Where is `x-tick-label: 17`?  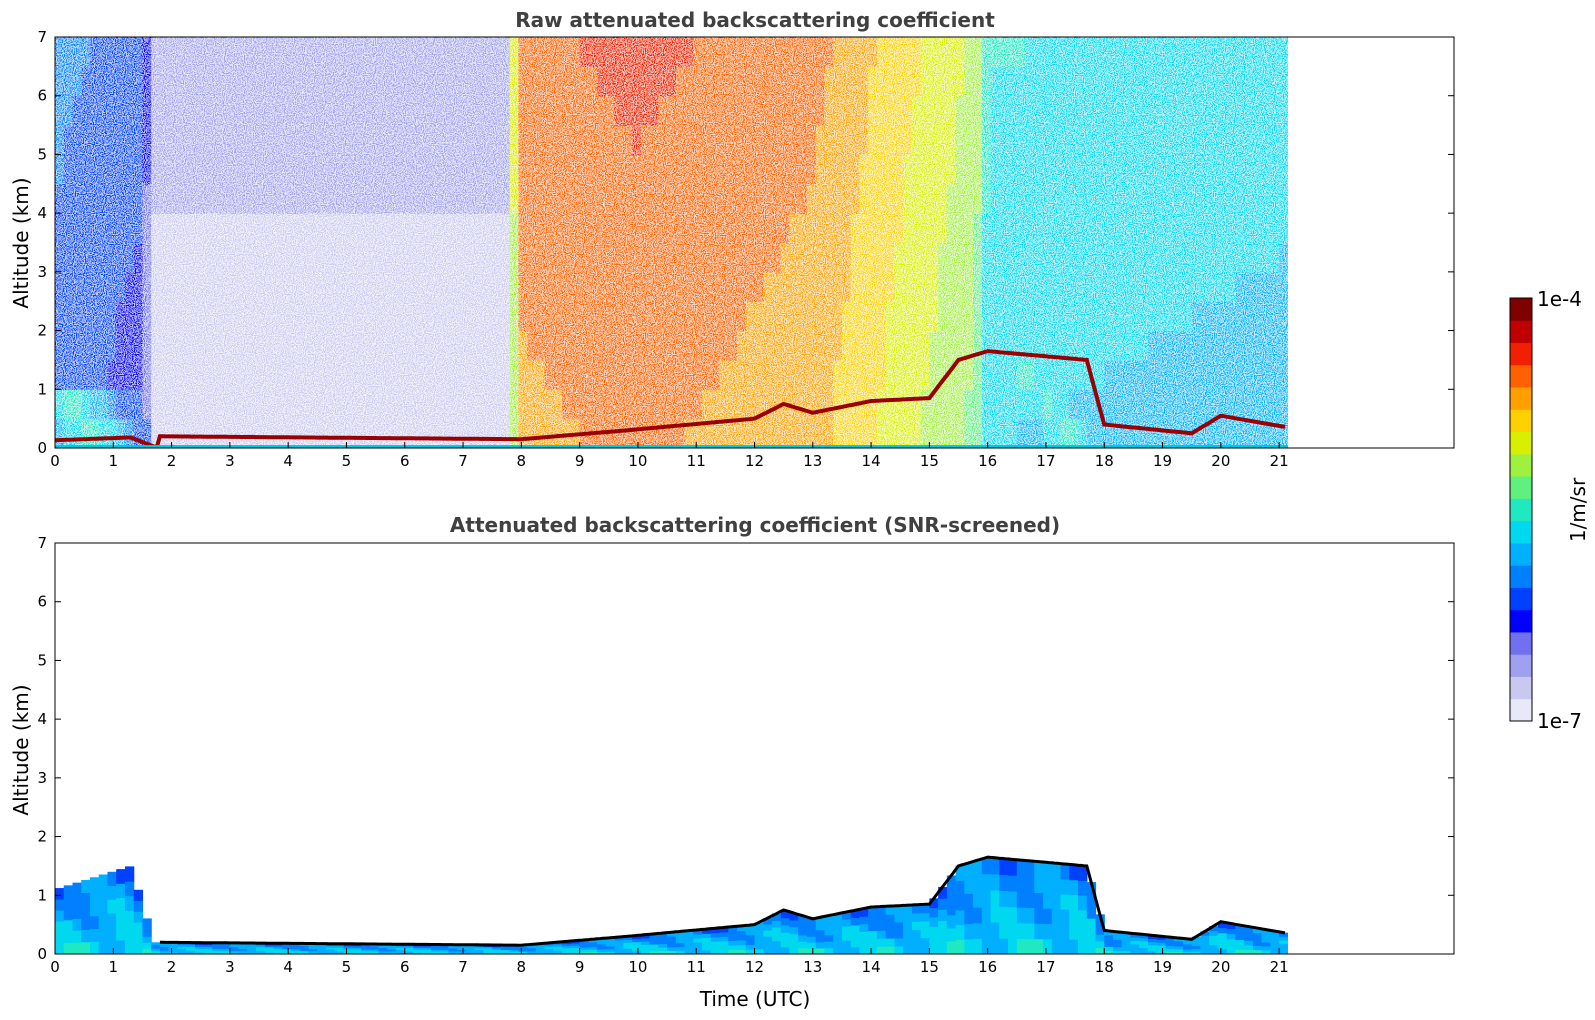 x-tick-label: 17 is located at coordinates (1045, 967).